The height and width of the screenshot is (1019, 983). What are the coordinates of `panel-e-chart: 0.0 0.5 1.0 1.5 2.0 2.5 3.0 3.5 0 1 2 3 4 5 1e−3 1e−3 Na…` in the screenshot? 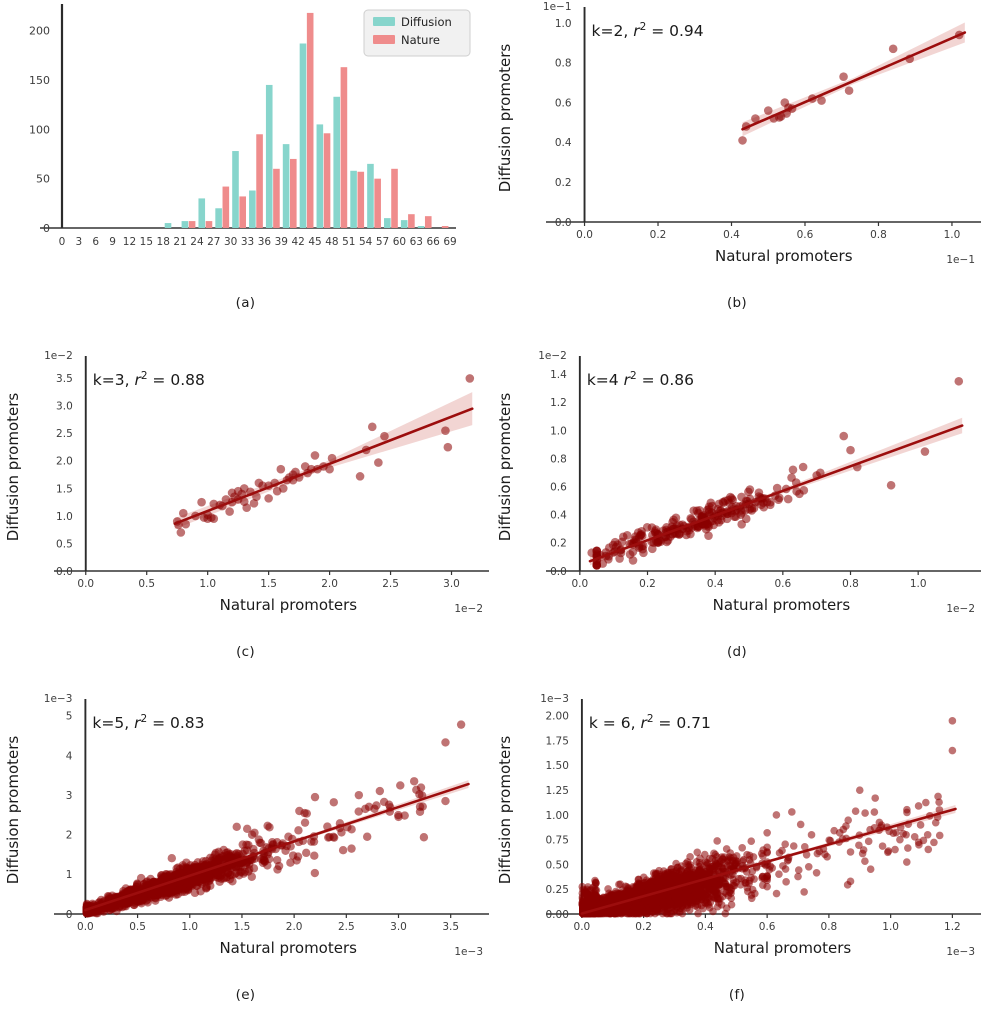 It's located at (246, 825).